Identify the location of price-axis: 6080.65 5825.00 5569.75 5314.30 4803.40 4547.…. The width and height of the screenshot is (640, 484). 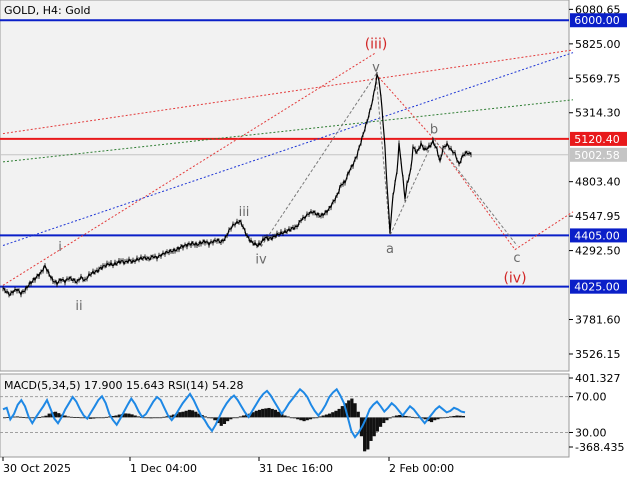
(598, 182).